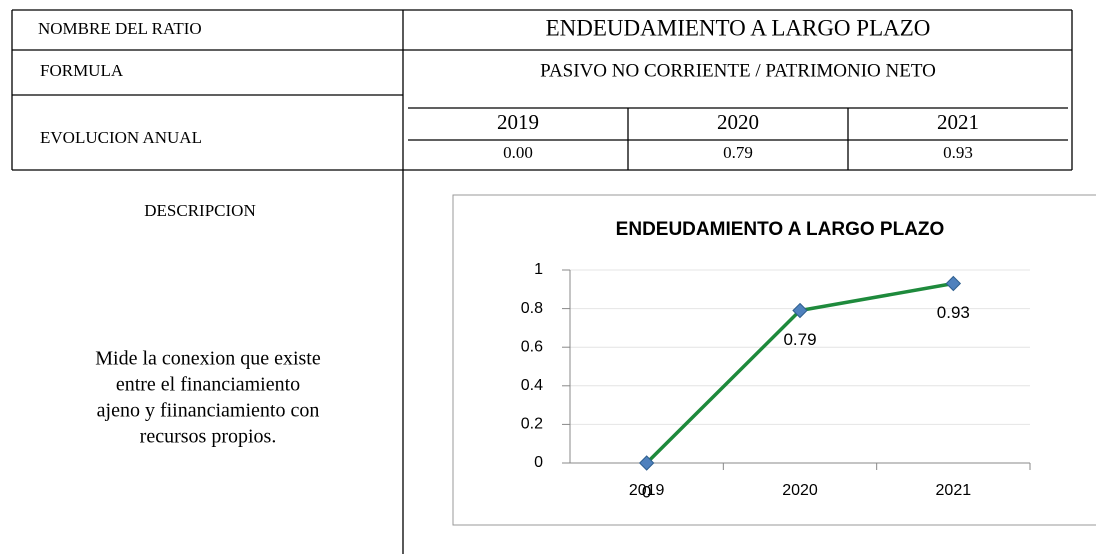 The width and height of the screenshot is (1096, 554). Describe the element at coordinates (121, 137) in the screenshot. I see `row-label: EVOLUCION ANUAL` at that location.